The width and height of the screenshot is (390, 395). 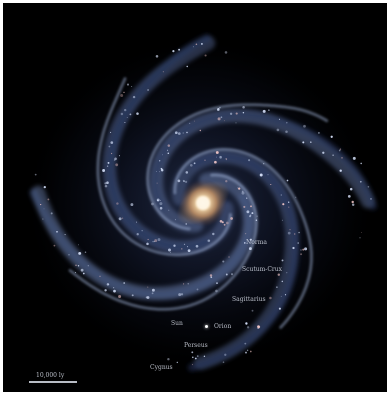 What do you see at coordinates (206, 326) in the screenshot?
I see `sun-marker` at bounding box center [206, 326].